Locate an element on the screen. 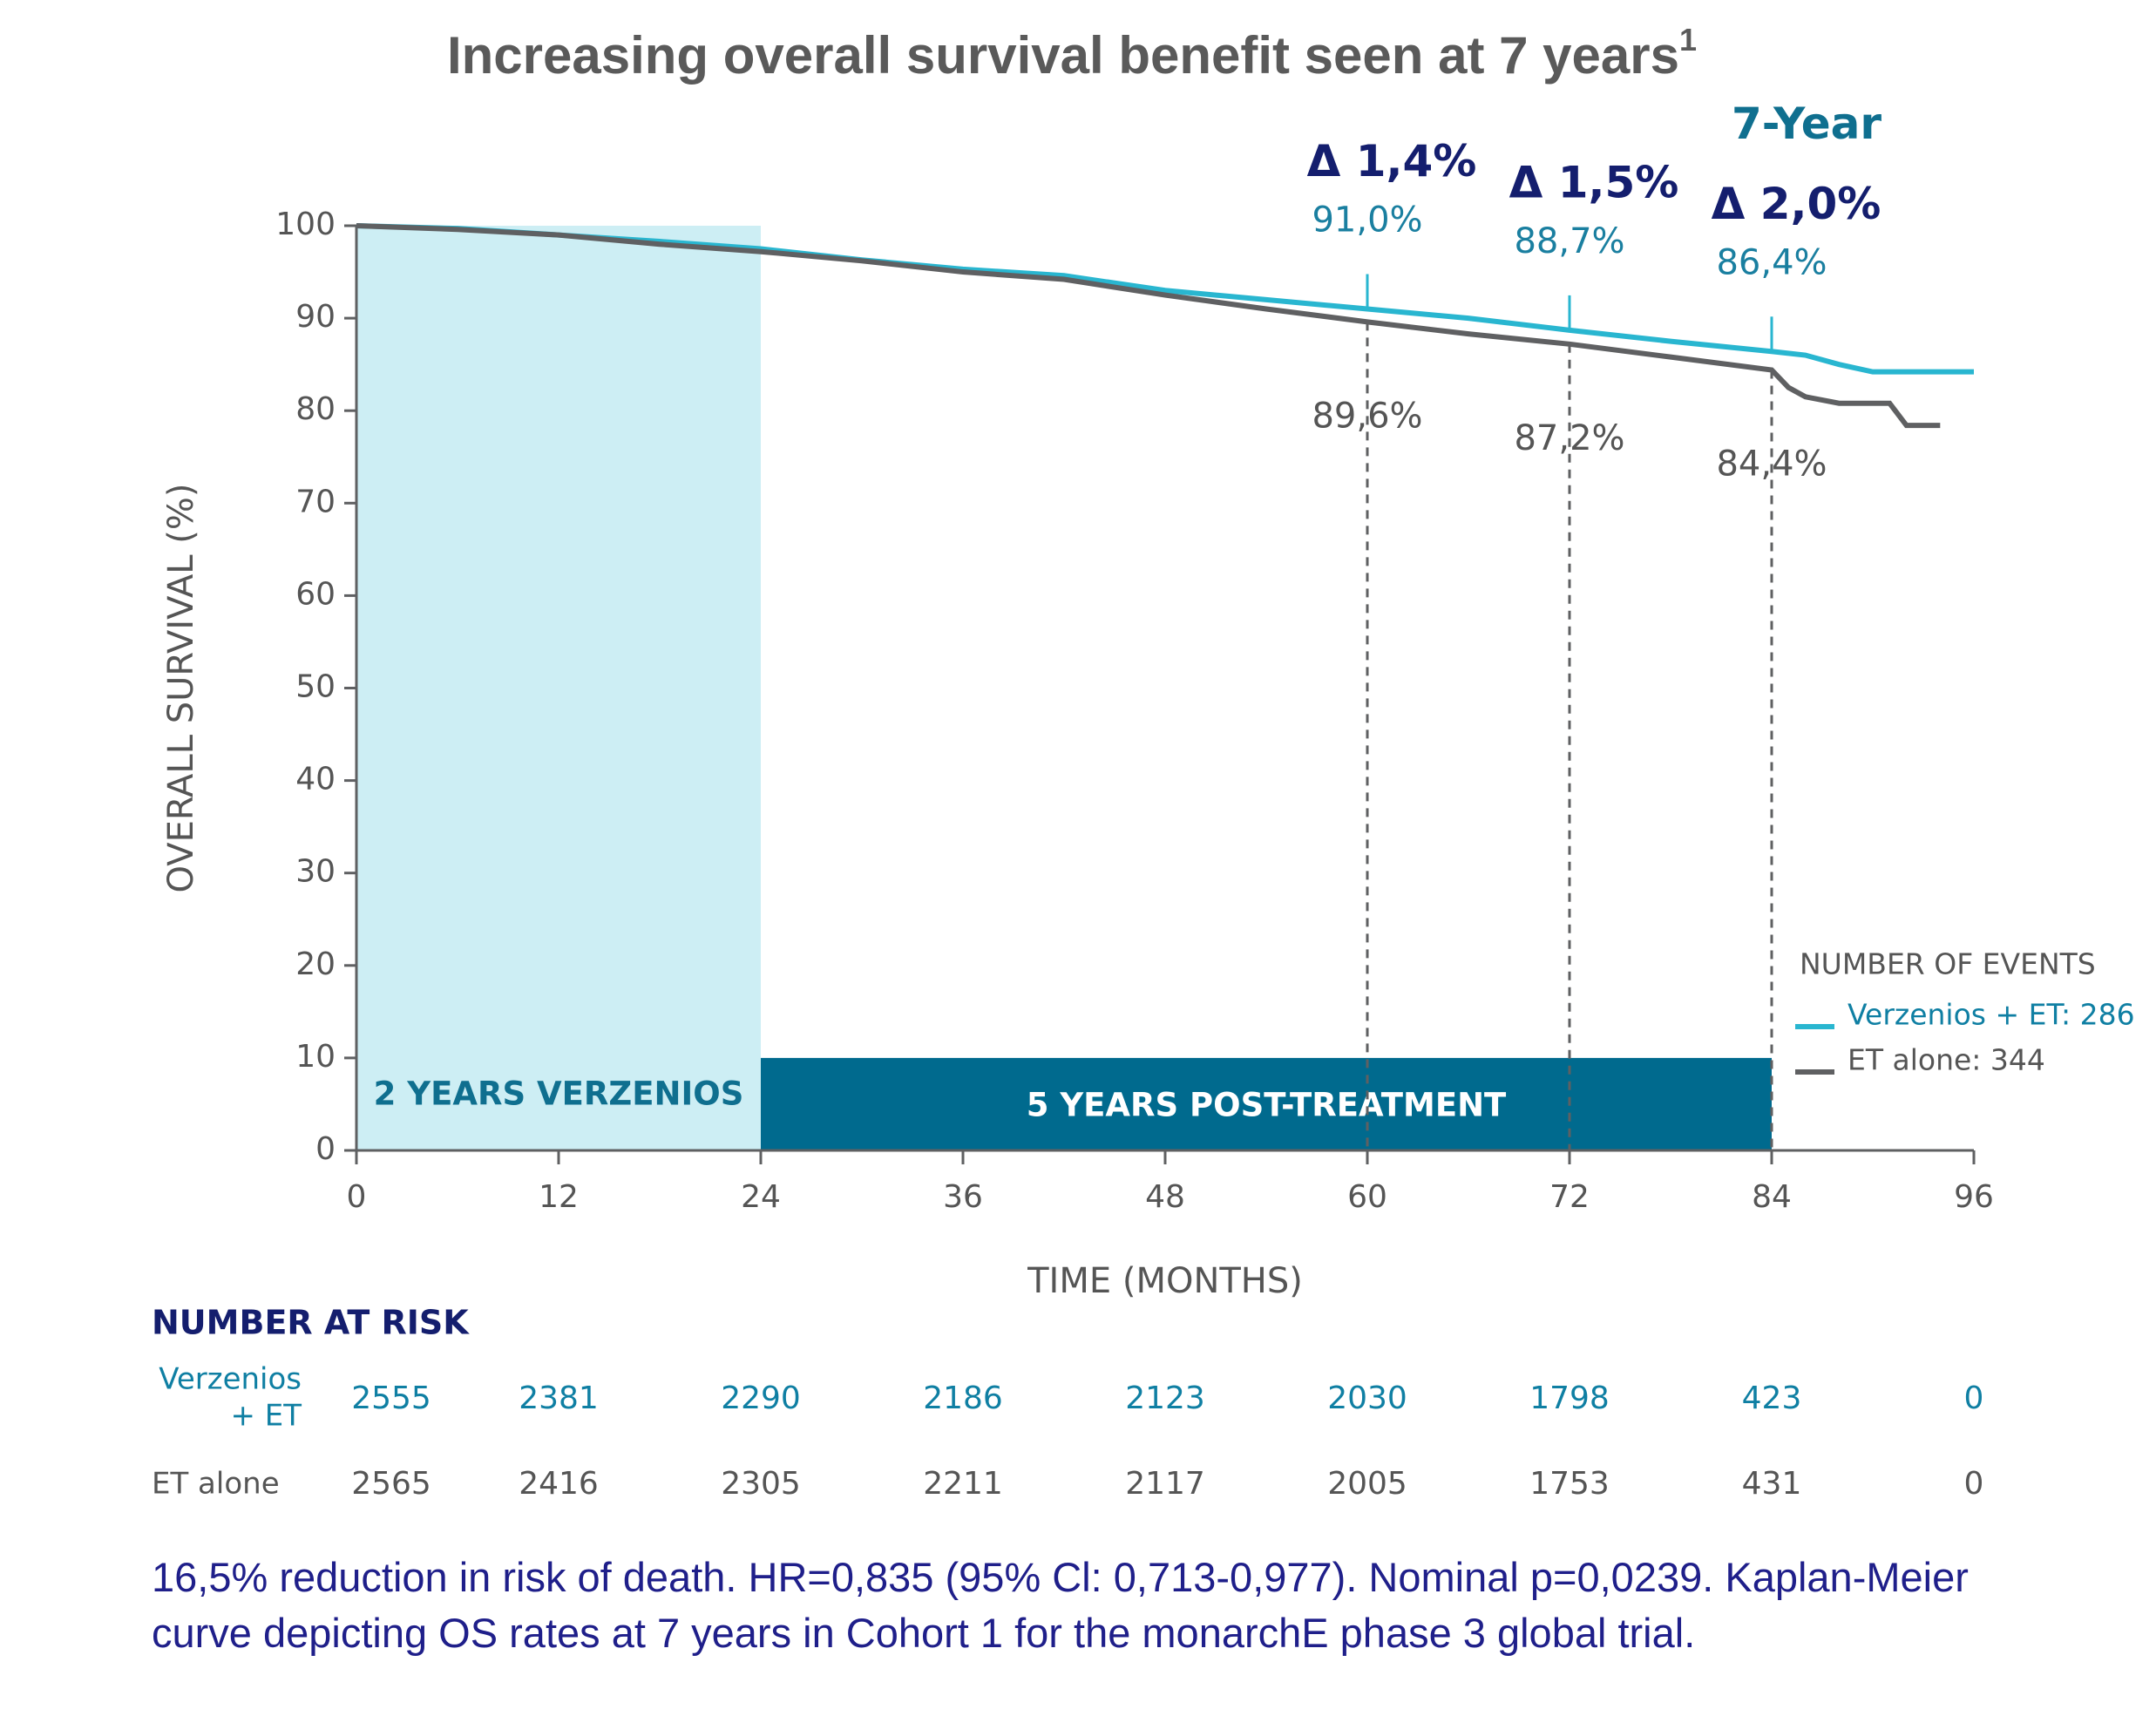 Image resolution: width=2156 pixels, height=1723 pixels. y-tick-label: 100 is located at coordinates (305, 224).